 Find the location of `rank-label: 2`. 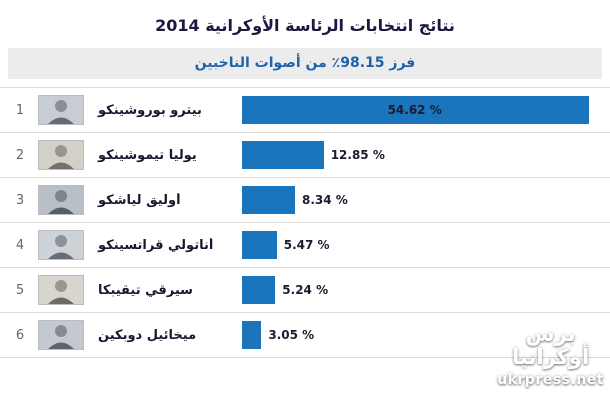

rank-label: 2 is located at coordinates (20, 155).